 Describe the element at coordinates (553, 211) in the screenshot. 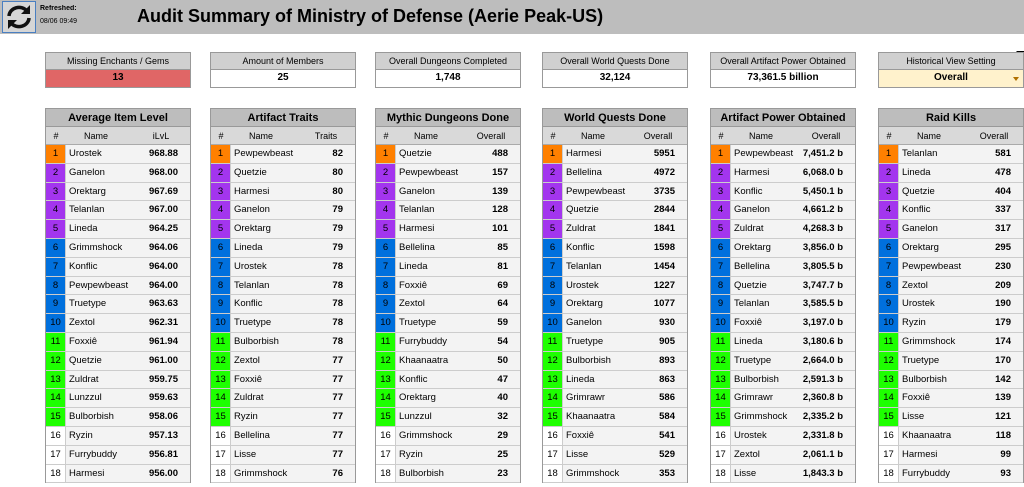

I see `rank-cell: 4` at that location.